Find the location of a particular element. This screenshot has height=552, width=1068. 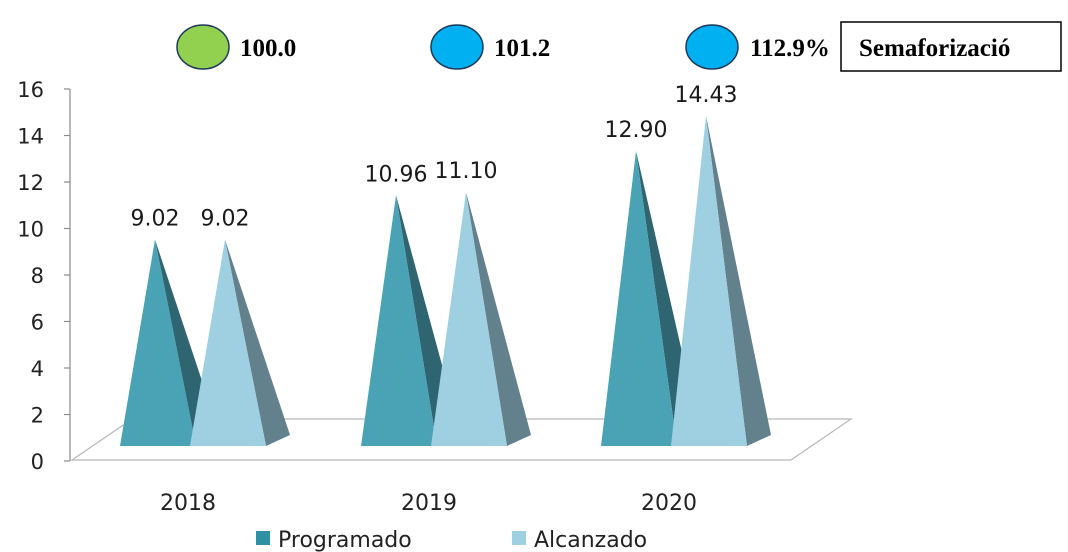

y-tick-label: 2 is located at coordinates (37, 416).